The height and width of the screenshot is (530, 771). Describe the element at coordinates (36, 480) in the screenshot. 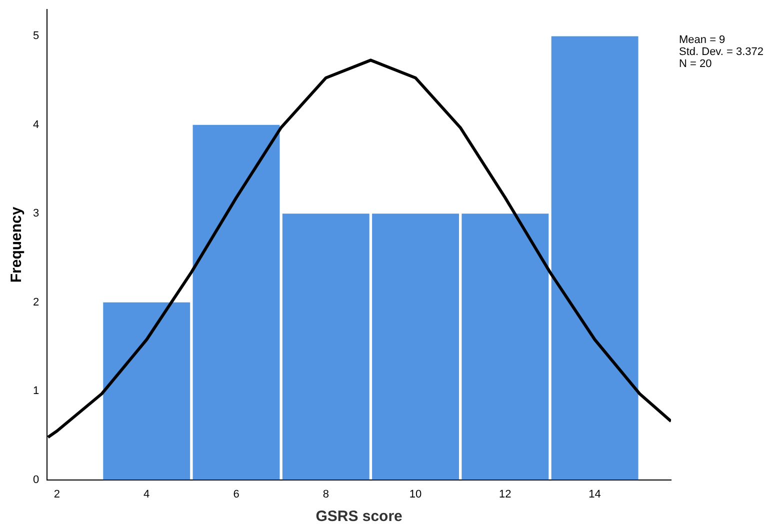

I see `y-tick-label: 0` at that location.